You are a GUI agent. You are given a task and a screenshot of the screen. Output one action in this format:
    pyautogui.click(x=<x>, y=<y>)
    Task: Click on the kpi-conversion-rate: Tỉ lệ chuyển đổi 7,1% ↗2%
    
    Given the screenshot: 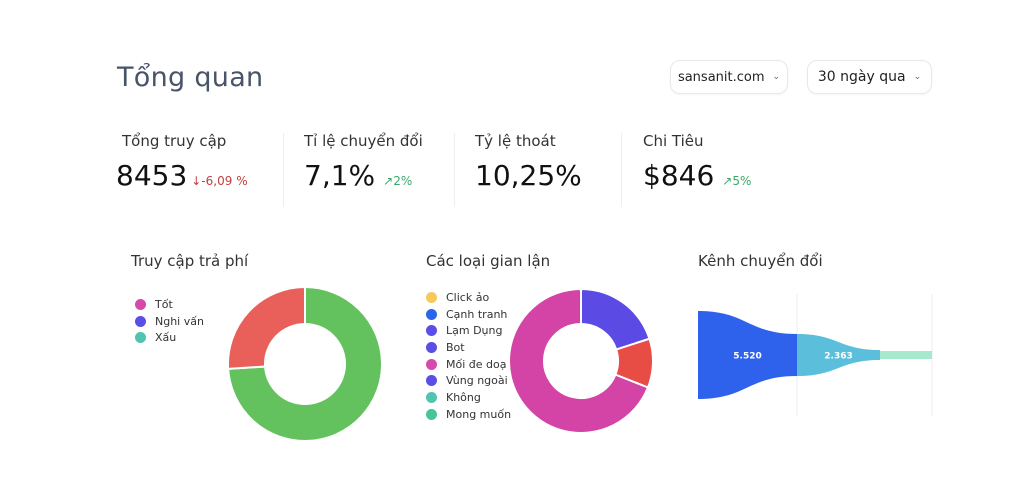 What is the action you would take?
    pyautogui.click(x=363, y=162)
    